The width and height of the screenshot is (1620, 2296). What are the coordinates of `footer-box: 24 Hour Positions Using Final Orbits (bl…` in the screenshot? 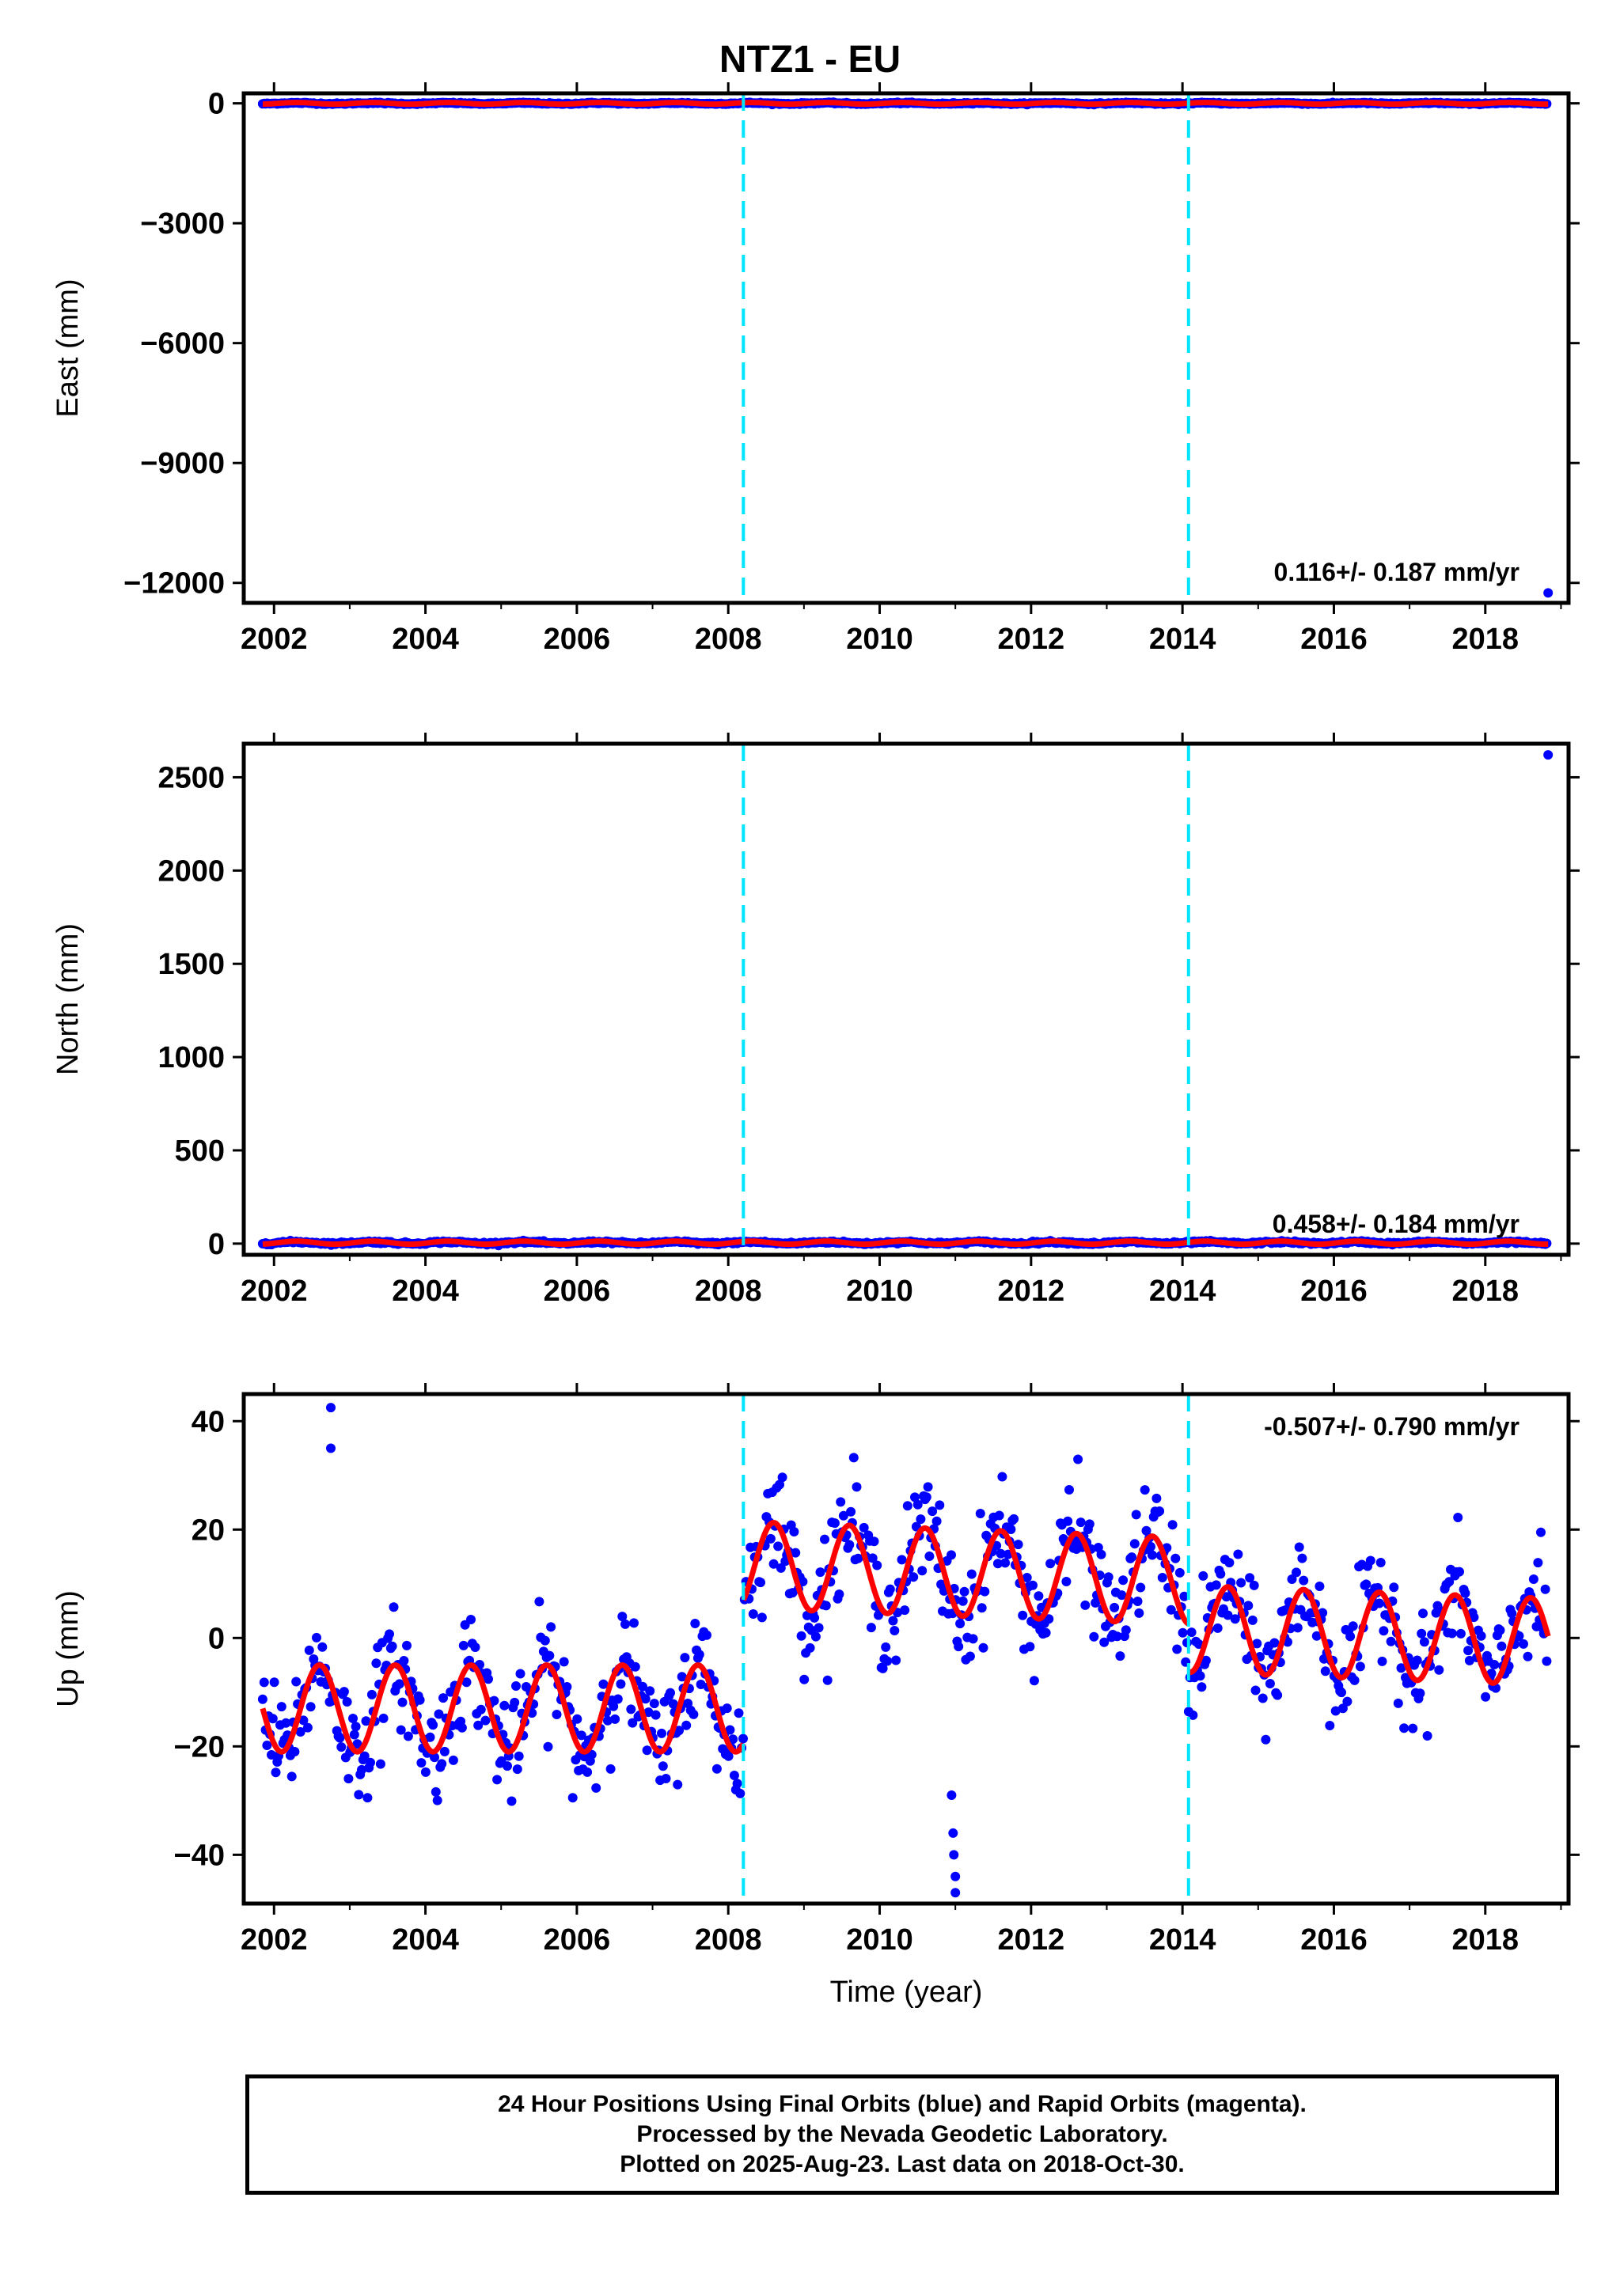 It's located at (902, 2135).